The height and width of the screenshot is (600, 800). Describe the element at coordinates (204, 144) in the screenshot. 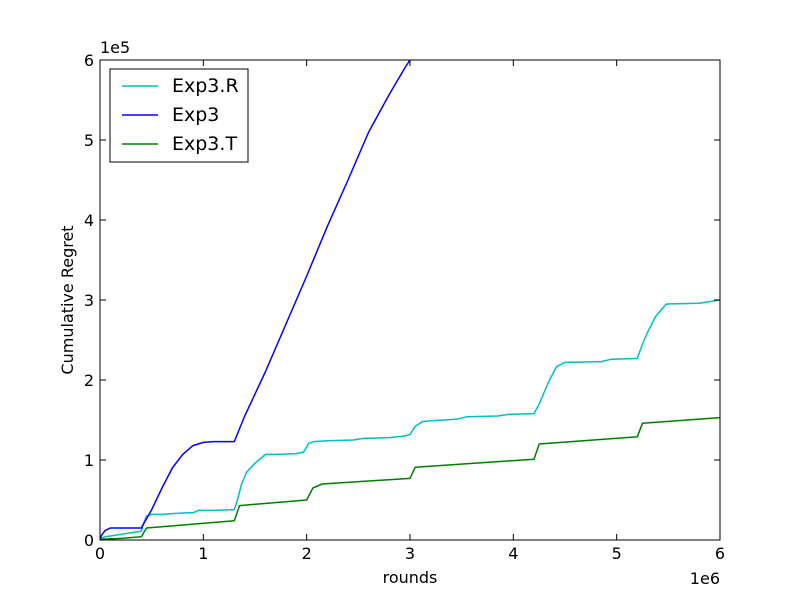

I see `legend-label-exp3t: Exp3.T` at that location.